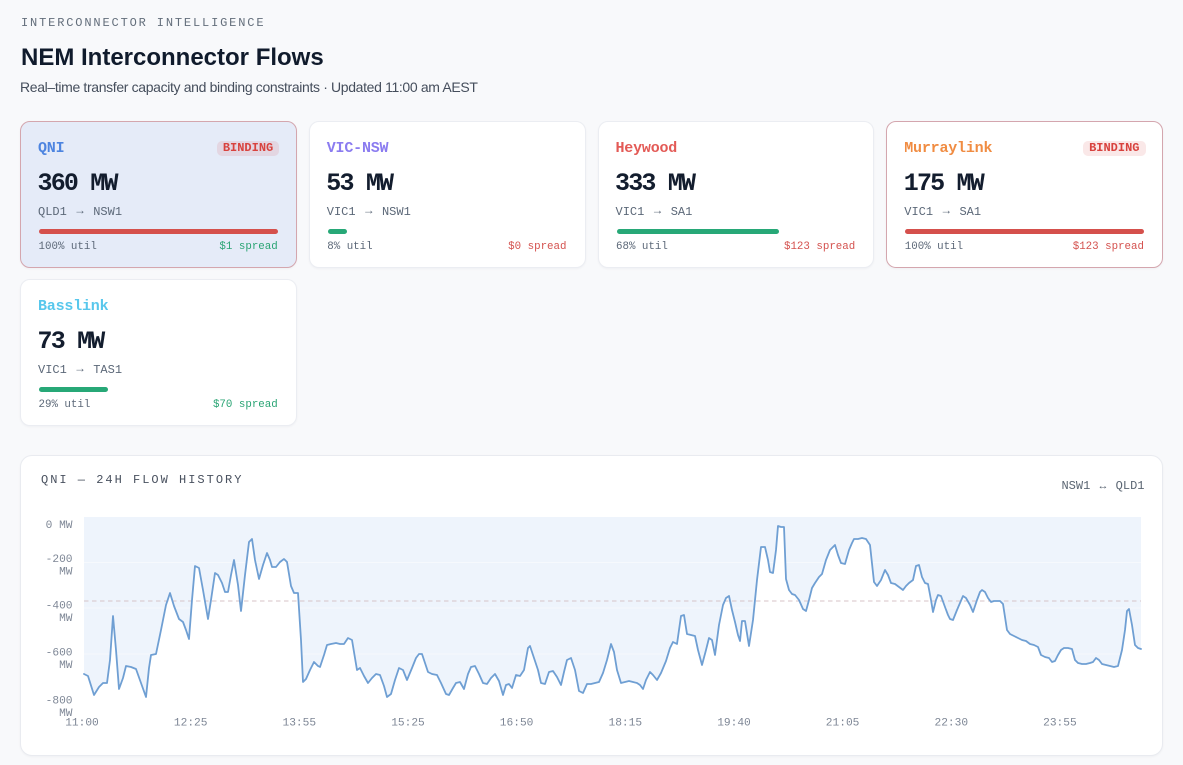  Describe the element at coordinates (82, 724) in the screenshot. I see `svg-text: 11:00` at that location.